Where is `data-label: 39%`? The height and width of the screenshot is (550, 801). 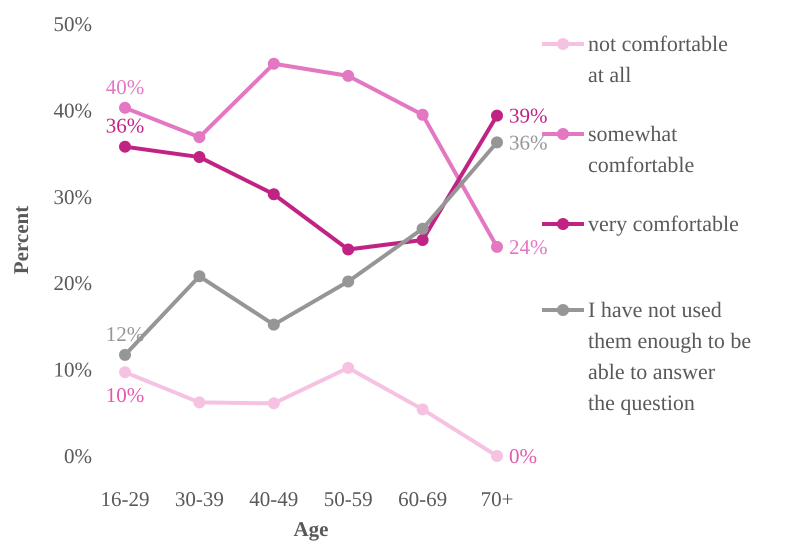
data-label: 39% is located at coordinates (528, 116).